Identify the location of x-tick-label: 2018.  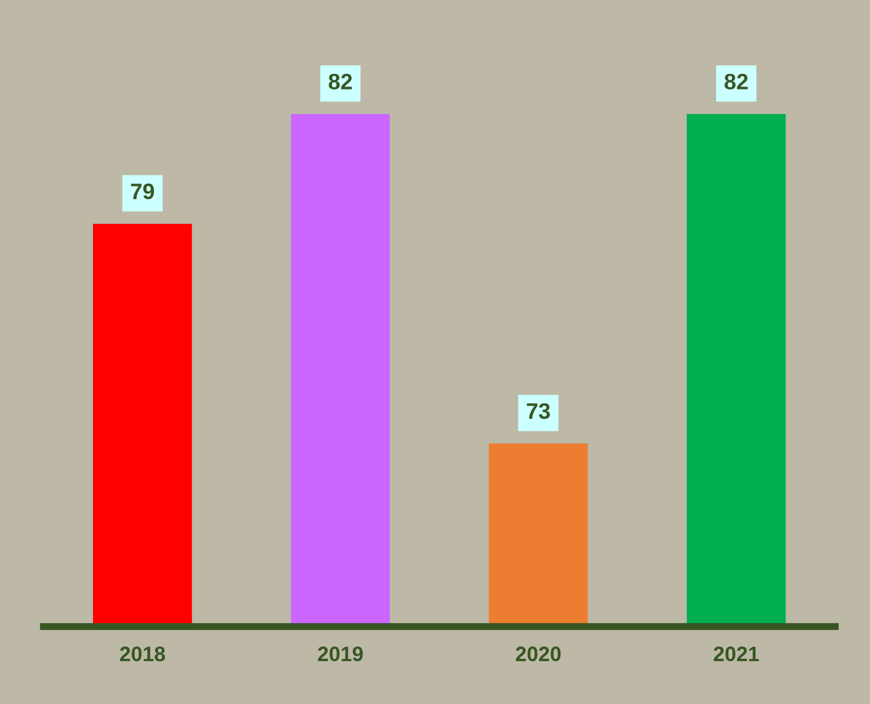
(142, 654).